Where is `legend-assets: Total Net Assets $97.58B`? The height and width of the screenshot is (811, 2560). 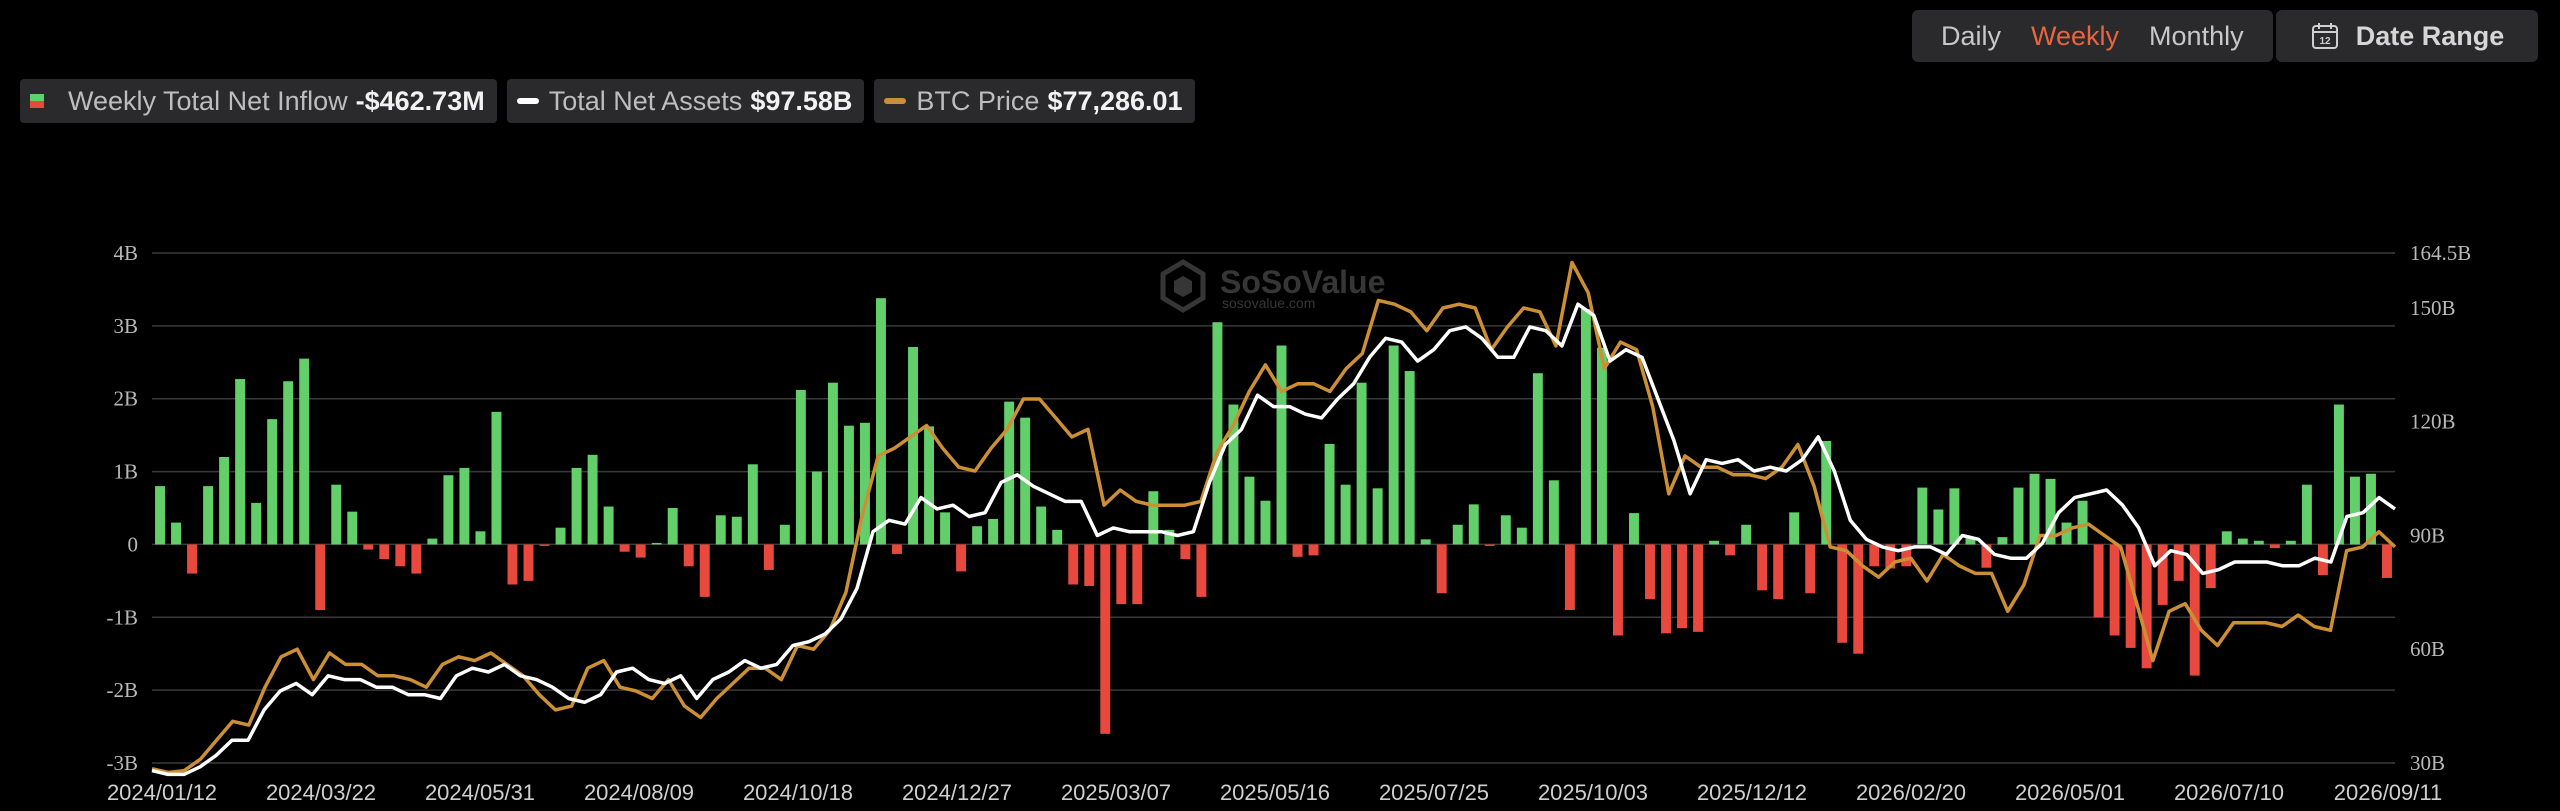 legend-assets: Total Net Assets $97.58B is located at coordinates (685, 101).